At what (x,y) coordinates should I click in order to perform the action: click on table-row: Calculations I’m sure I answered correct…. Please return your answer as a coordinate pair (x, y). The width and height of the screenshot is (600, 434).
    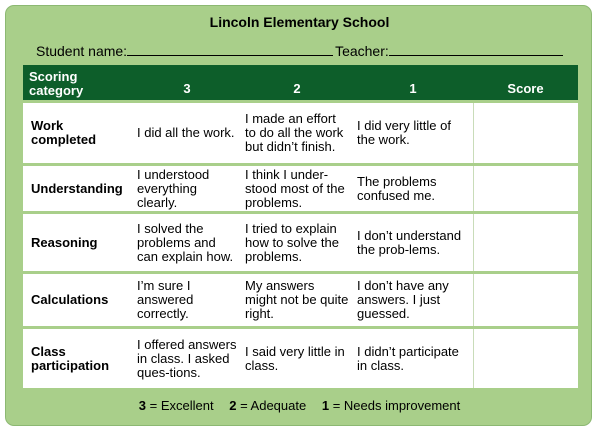
    Looking at the image, I should click on (300, 299).